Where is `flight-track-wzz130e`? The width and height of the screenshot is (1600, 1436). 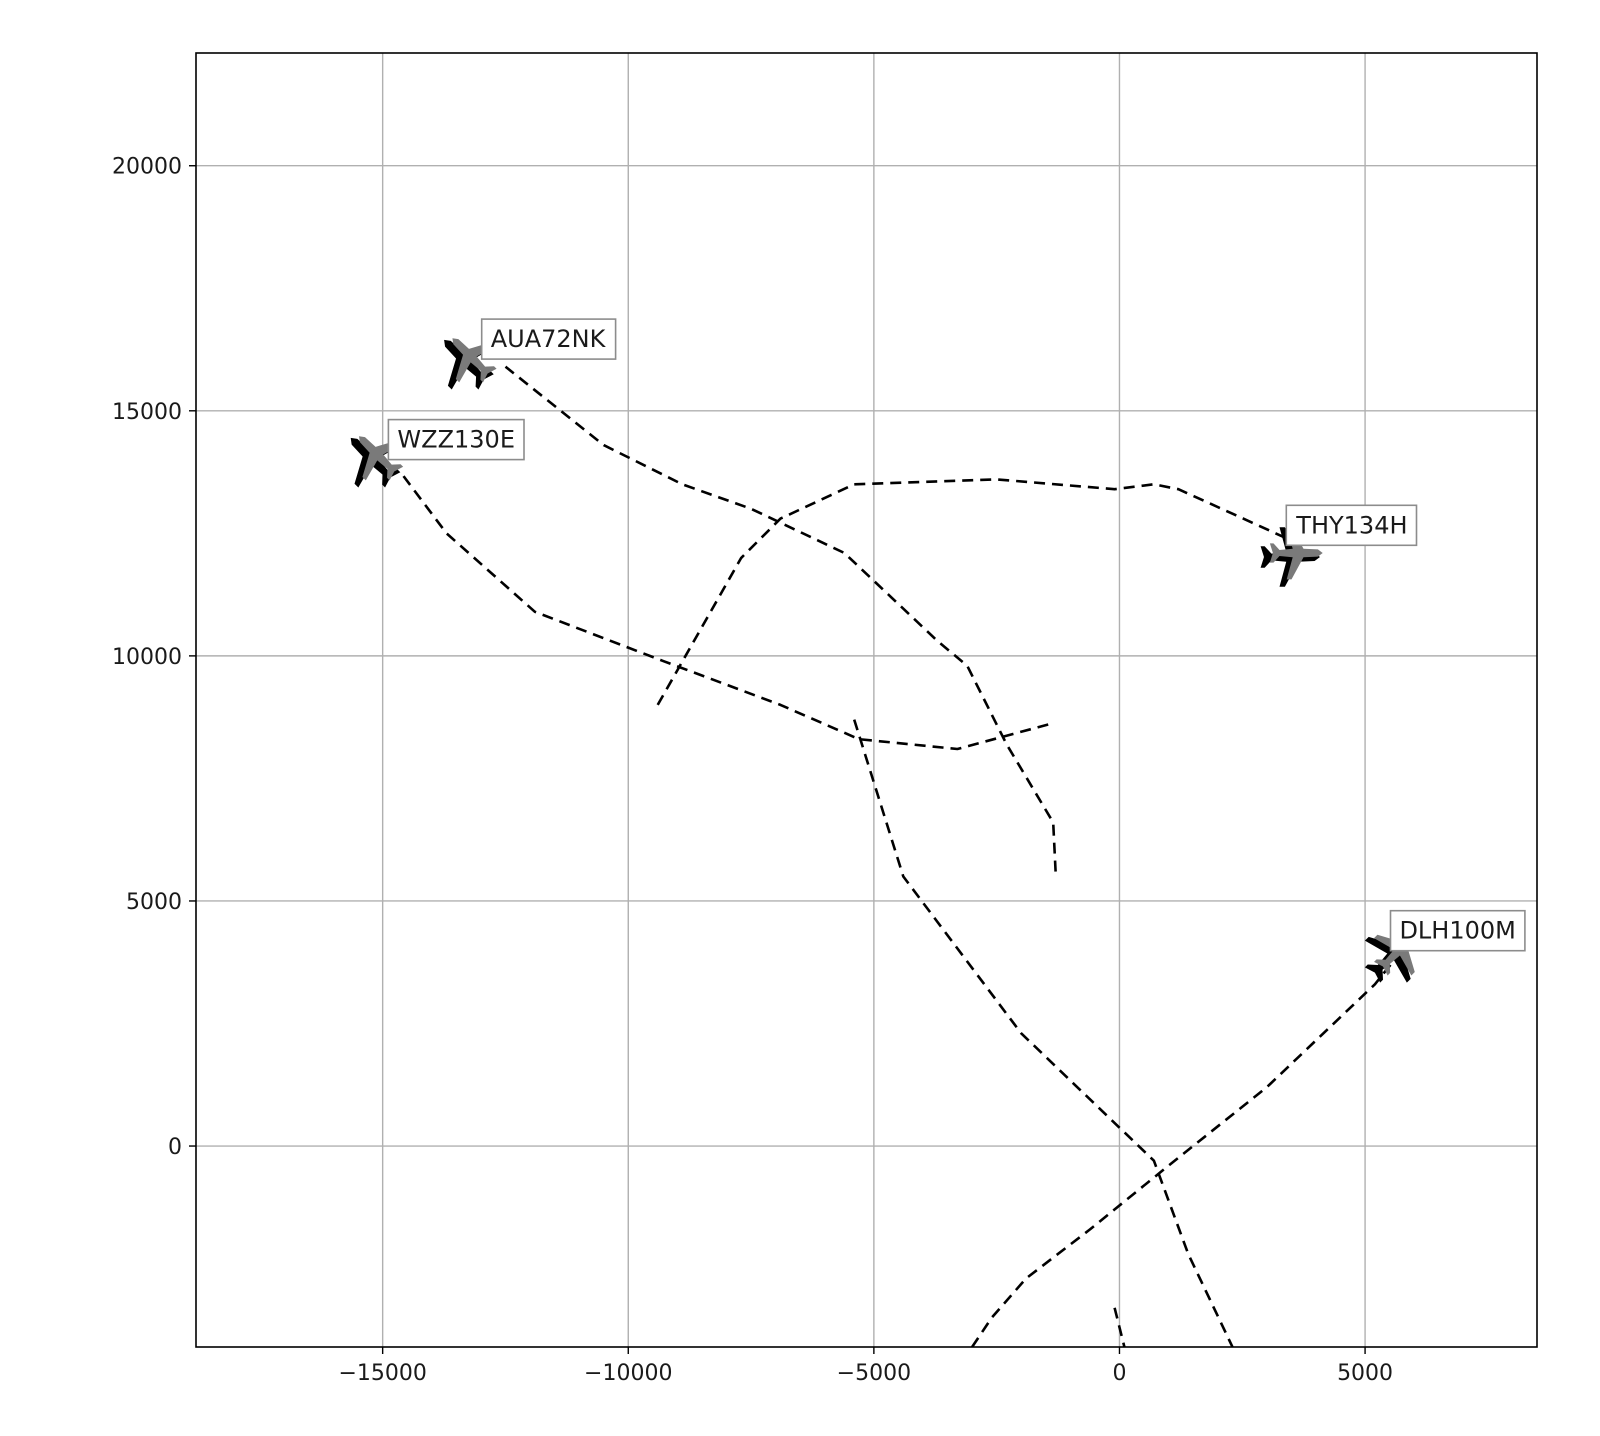
flight-track-wzz130e is located at coordinates (725, 612).